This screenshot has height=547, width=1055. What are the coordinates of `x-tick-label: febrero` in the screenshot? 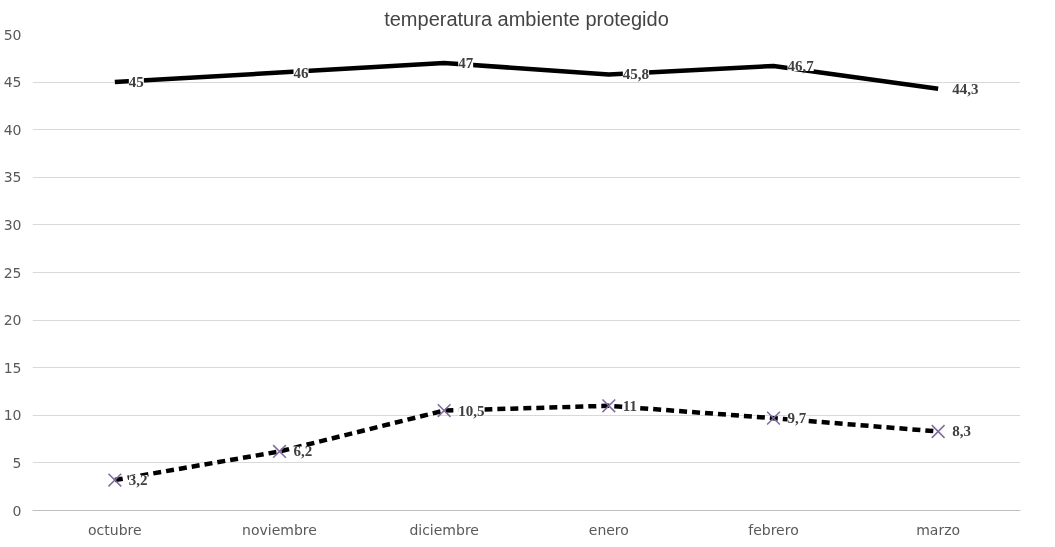 It's located at (773, 529).